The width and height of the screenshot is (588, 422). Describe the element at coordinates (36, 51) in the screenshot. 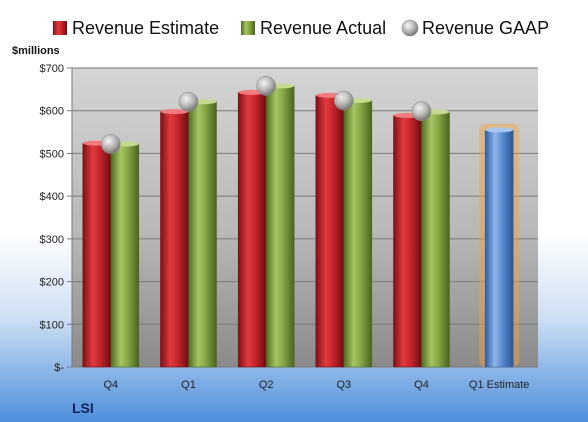

I see `y-axis-unit-label: $millions` at that location.